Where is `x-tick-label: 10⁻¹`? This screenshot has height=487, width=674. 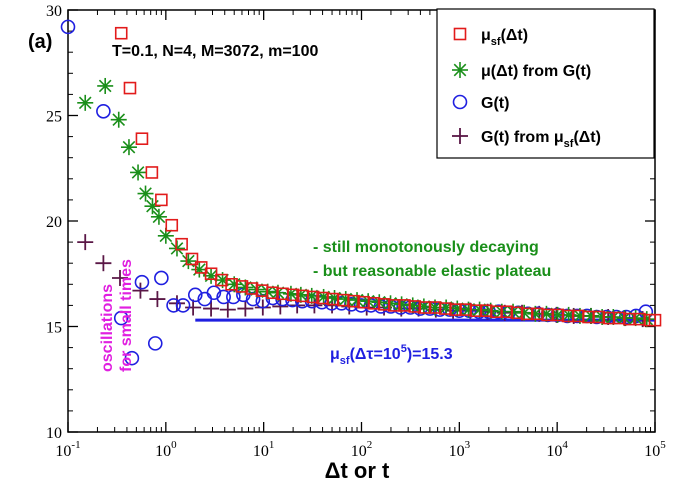 x-tick-label: 10⁻¹ is located at coordinates (67, 449).